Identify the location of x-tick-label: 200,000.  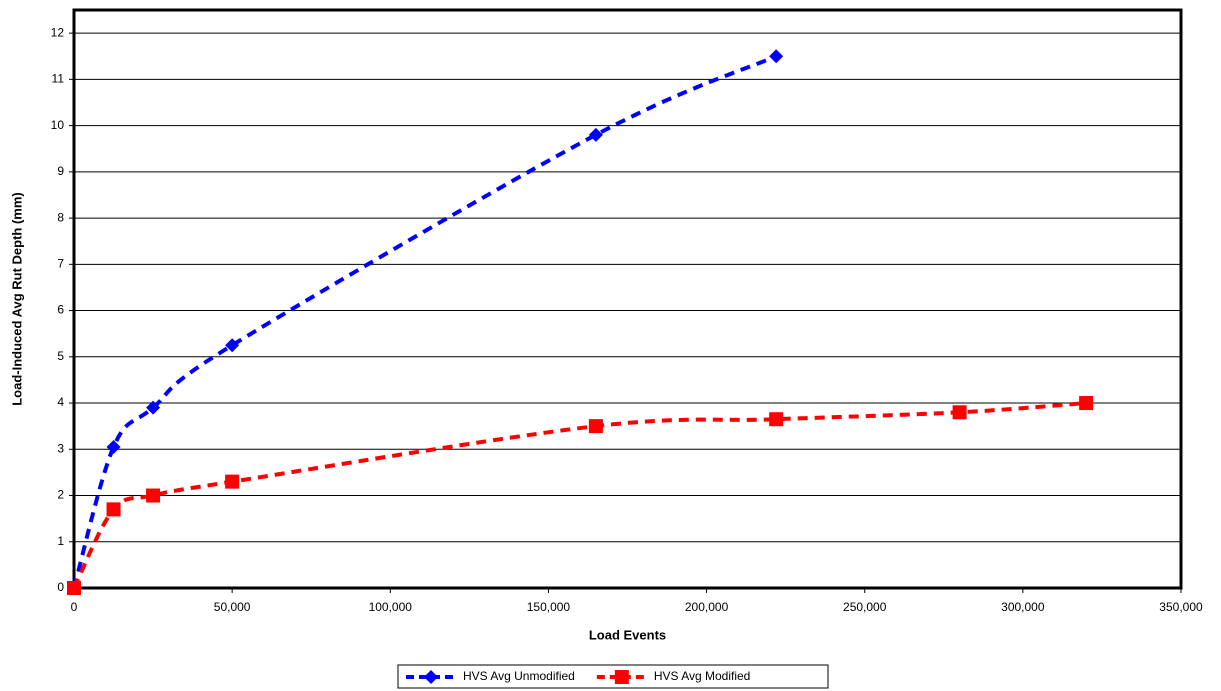
(707, 607).